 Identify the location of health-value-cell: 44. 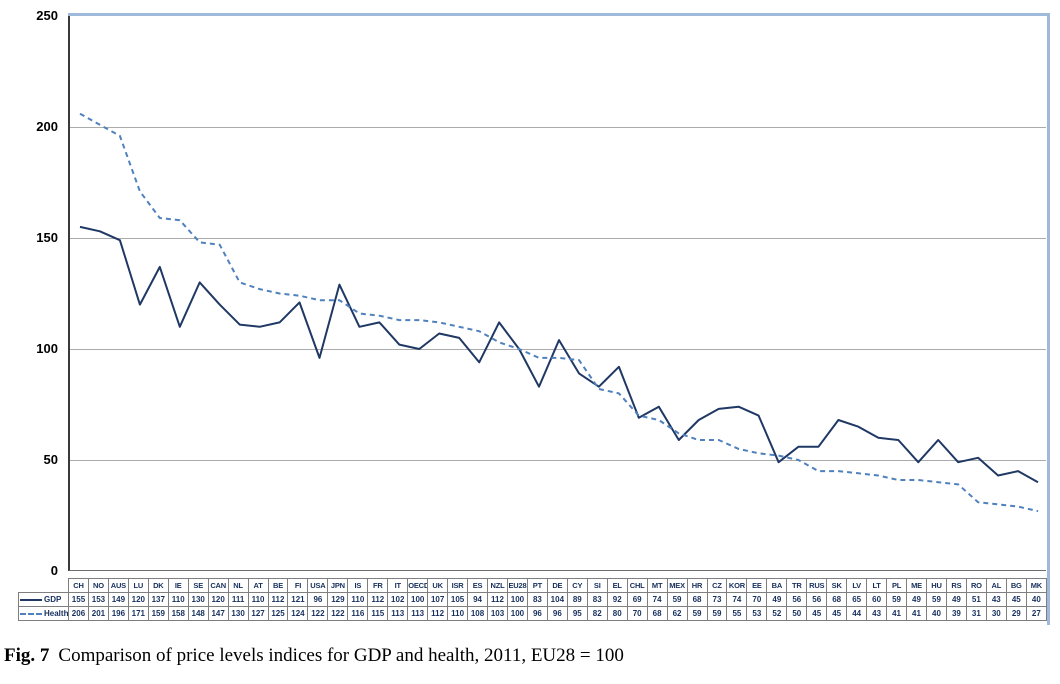
(857, 613).